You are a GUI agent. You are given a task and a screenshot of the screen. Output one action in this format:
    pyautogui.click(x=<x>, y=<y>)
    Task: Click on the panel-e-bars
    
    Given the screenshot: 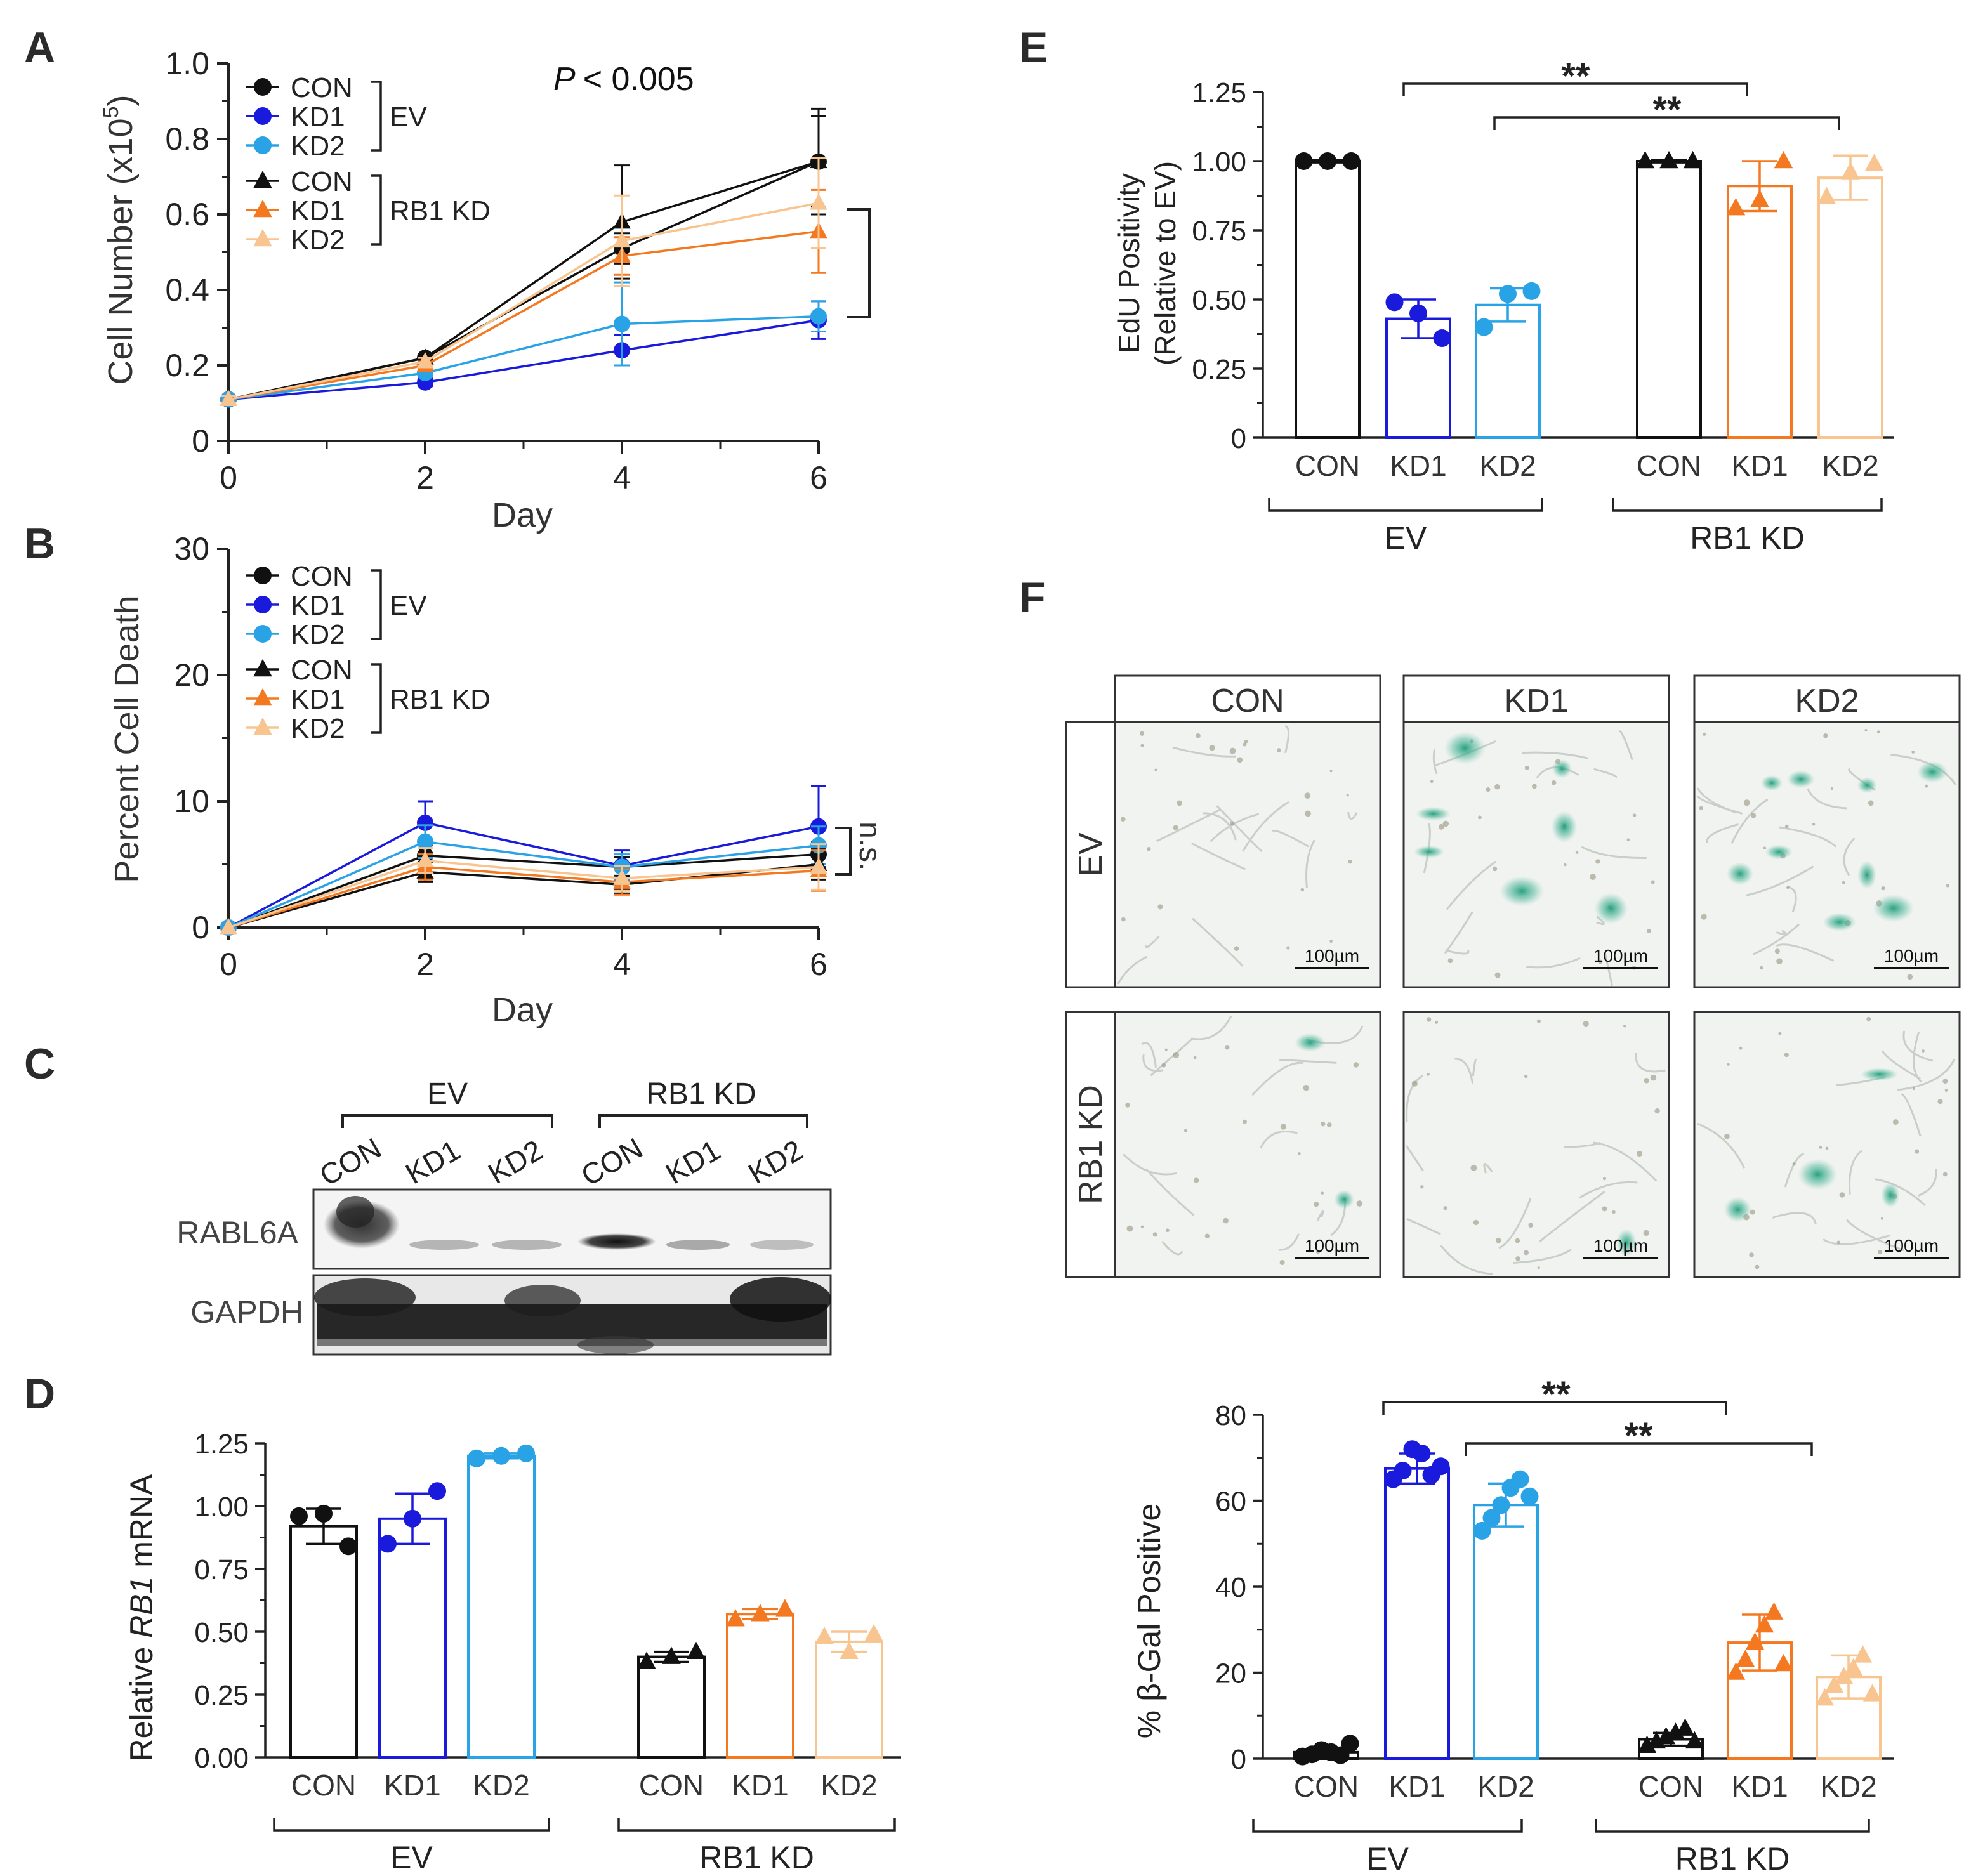 What is the action you would take?
    pyautogui.click(x=1589, y=294)
    